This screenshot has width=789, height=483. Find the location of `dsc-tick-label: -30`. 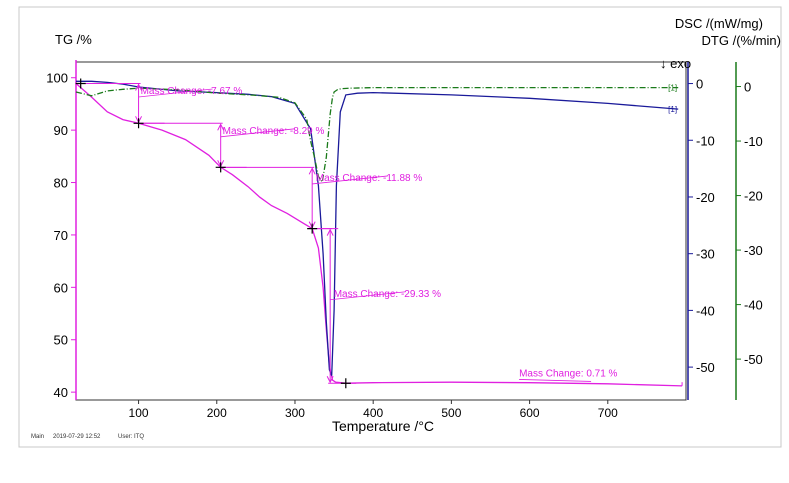

dsc-tick-label: -30 is located at coordinates (705, 254).